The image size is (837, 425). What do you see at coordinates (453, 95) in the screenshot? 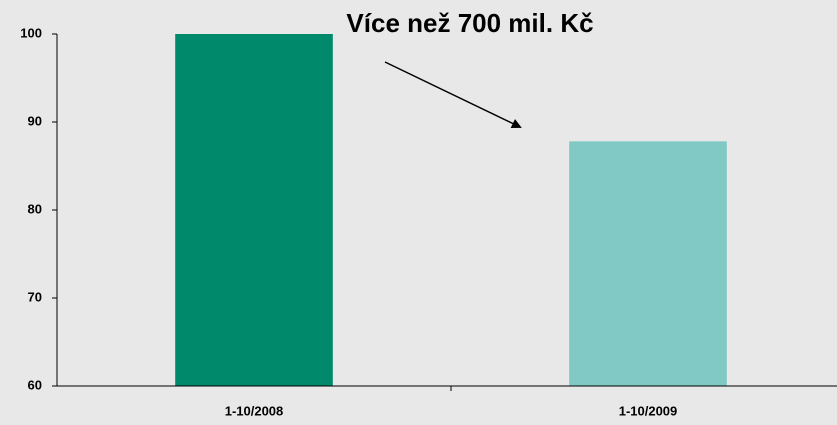
I see `annotation-arrow` at bounding box center [453, 95].